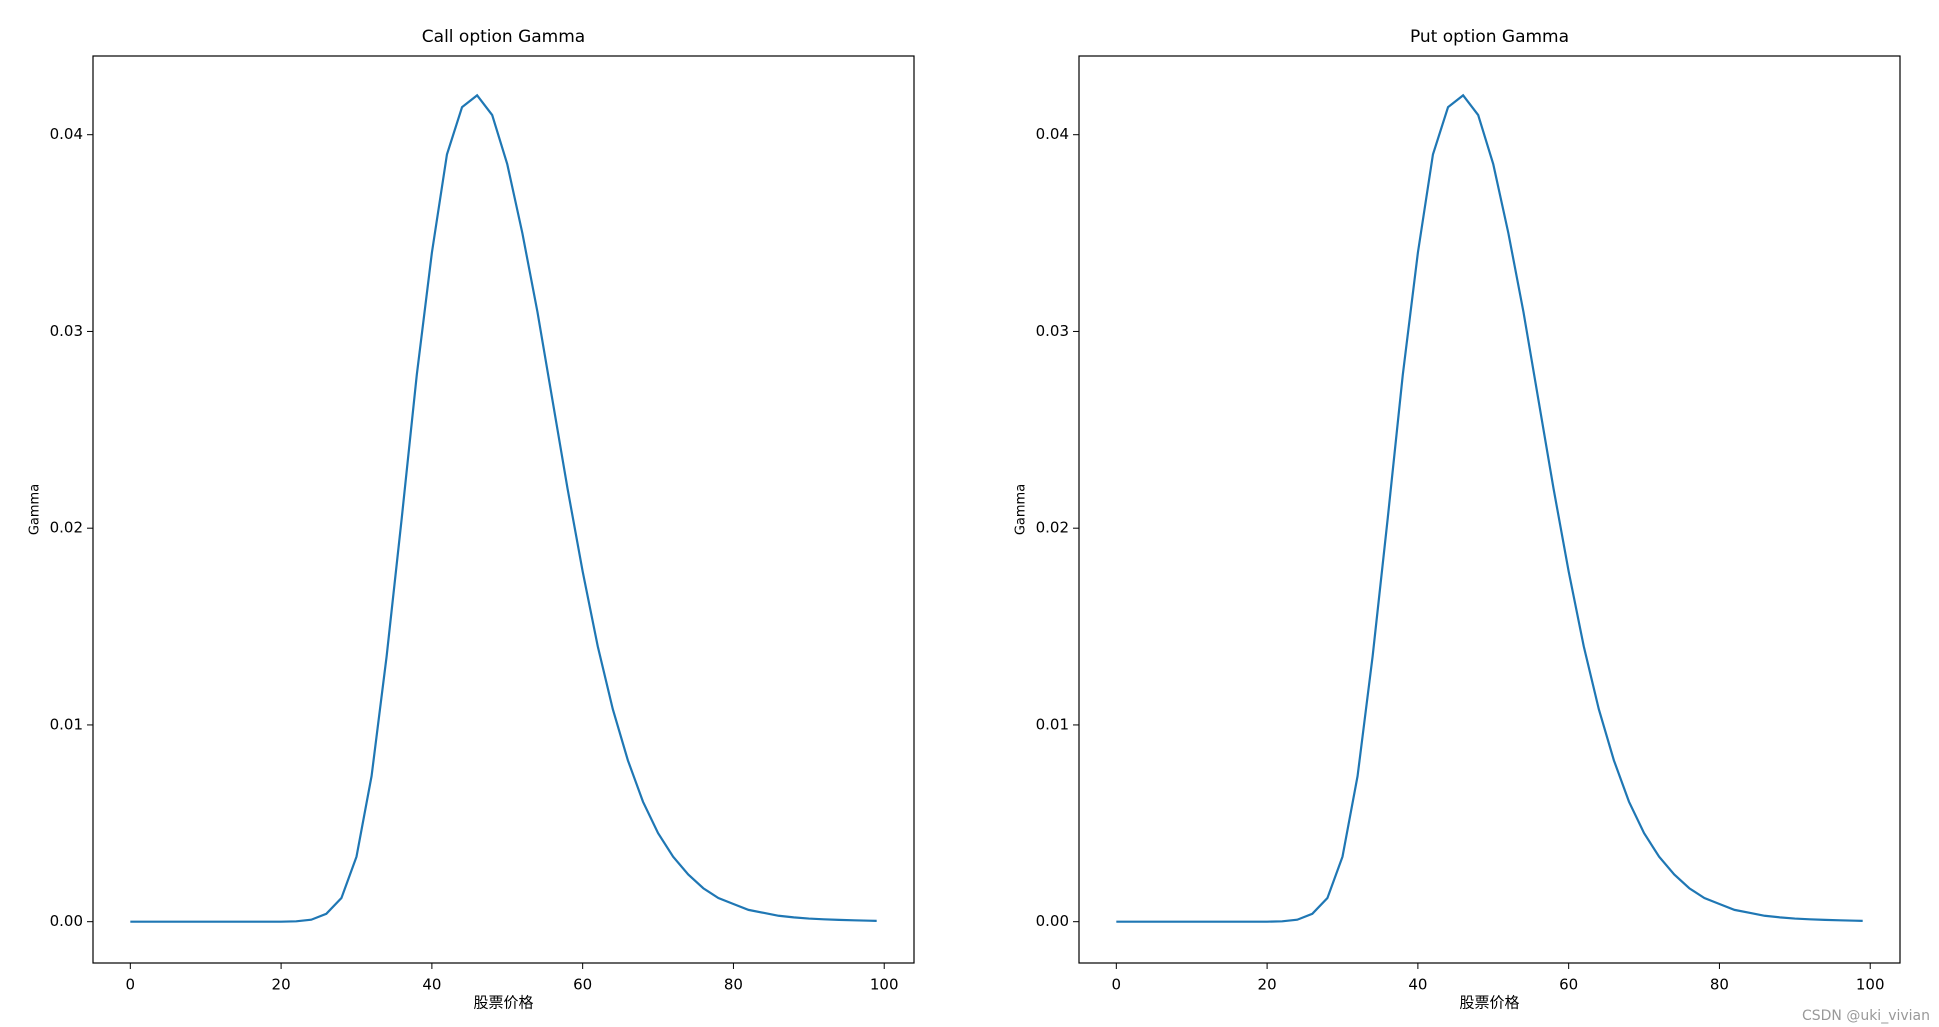  I want to click on chart-title: Put option Gamma, so click(1489, 37).